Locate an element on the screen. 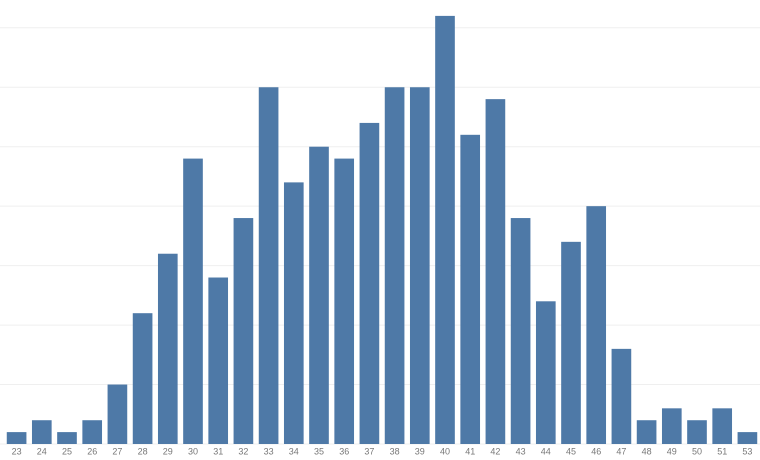 This screenshot has width=760, height=460. x-tick-label: 28 is located at coordinates (143, 451).